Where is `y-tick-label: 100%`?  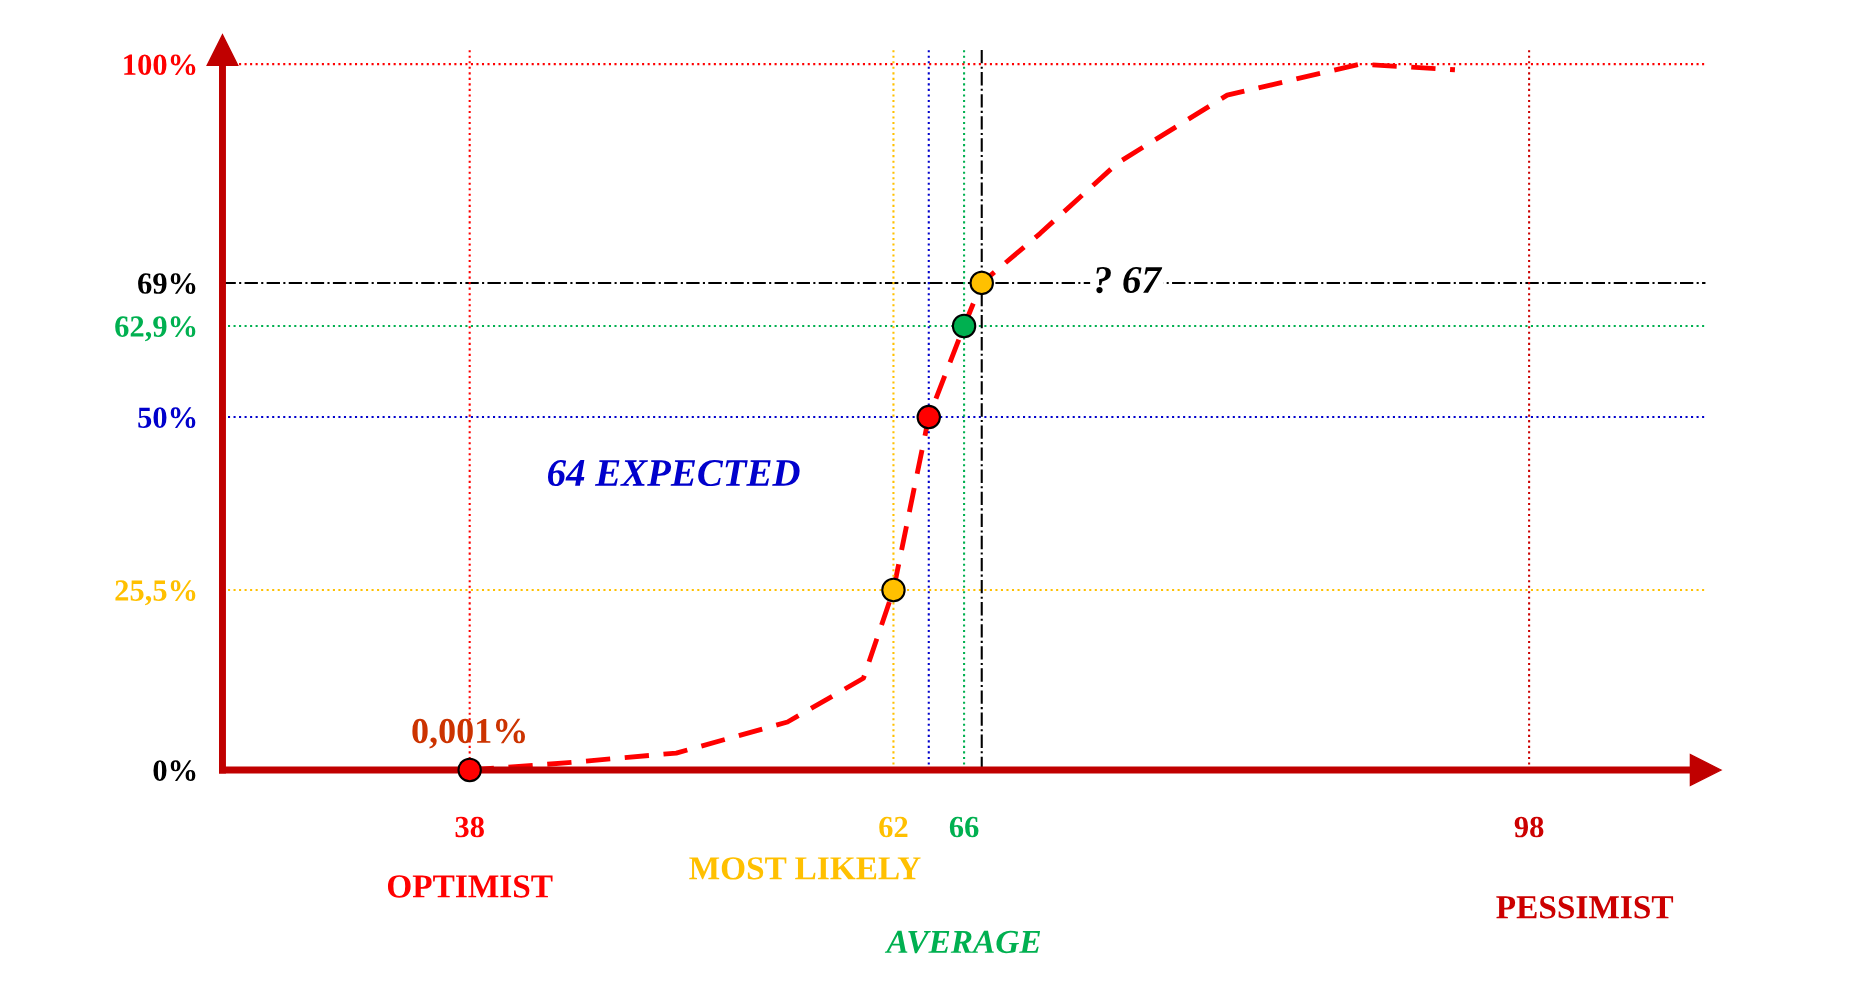 y-tick-label: 100% is located at coordinates (160, 65).